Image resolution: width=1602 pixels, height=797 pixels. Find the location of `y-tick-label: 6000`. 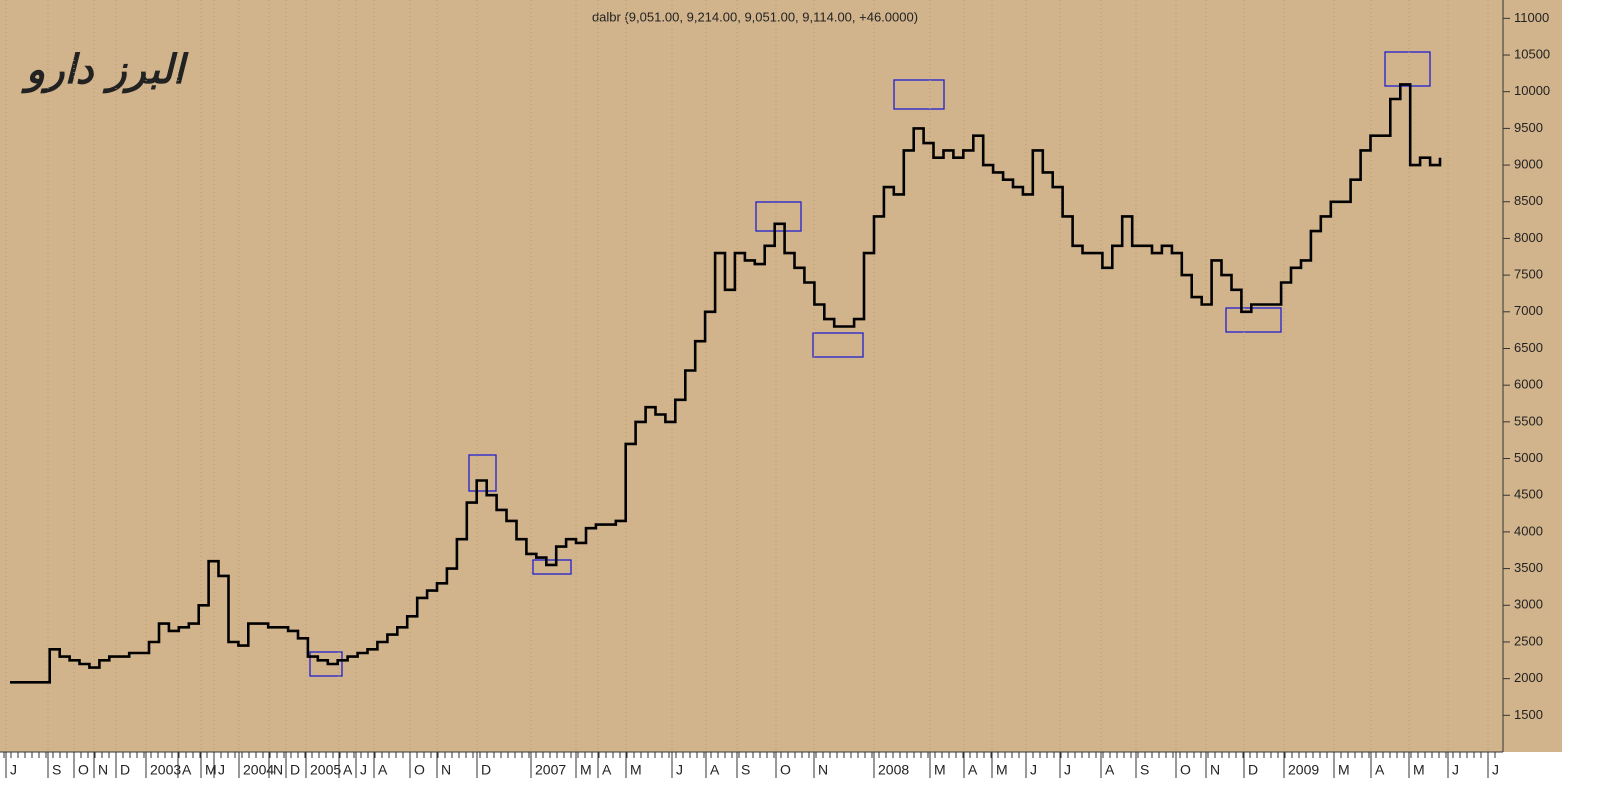

y-tick-label: 6000 is located at coordinates (1528, 384).